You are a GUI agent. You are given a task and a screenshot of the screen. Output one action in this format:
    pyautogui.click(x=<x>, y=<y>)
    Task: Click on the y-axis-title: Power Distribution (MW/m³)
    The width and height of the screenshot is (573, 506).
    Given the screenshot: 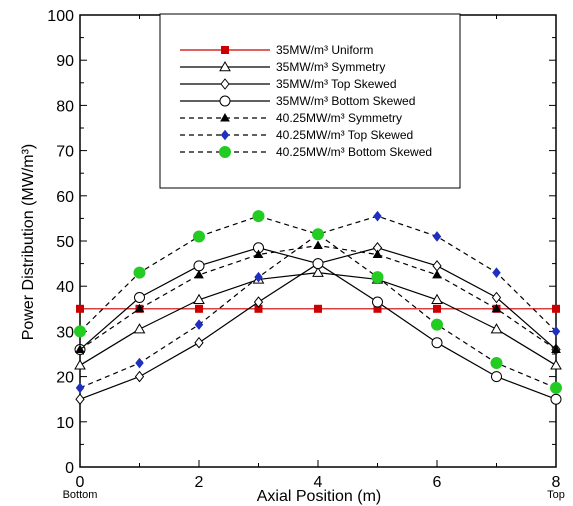 What is the action you would take?
    pyautogui.click(x=28, y=242)
    